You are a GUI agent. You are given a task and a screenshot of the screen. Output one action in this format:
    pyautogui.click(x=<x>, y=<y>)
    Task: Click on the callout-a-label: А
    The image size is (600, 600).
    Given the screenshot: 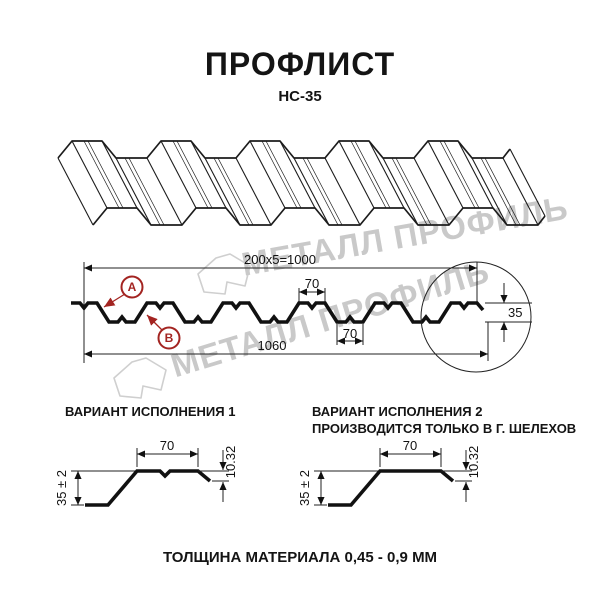 What is the action you would take?
    pyautogui.click(x=132, y=287)
    